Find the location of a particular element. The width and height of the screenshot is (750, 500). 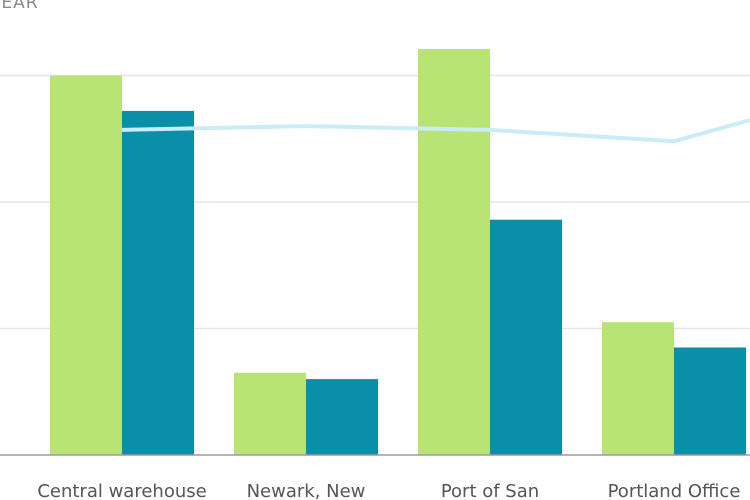

category-label: Central warehouse is located at coordinates (121, 490).